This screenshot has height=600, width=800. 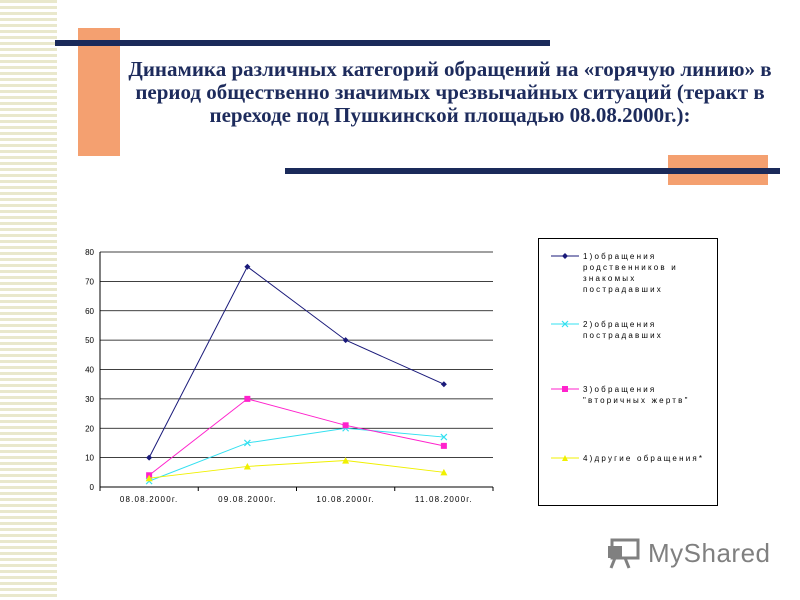 I want to click on x-tick-label: 08.08.2000г., so click(x=149, y=499).